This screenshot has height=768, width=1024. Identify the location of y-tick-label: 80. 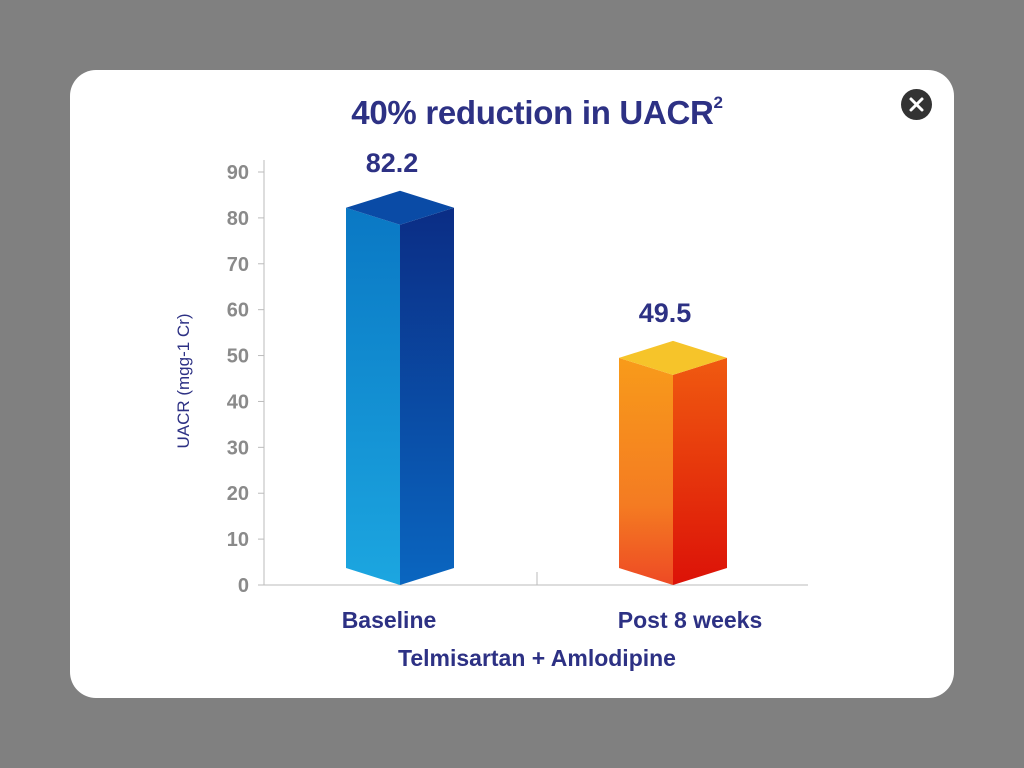
(238, 219).